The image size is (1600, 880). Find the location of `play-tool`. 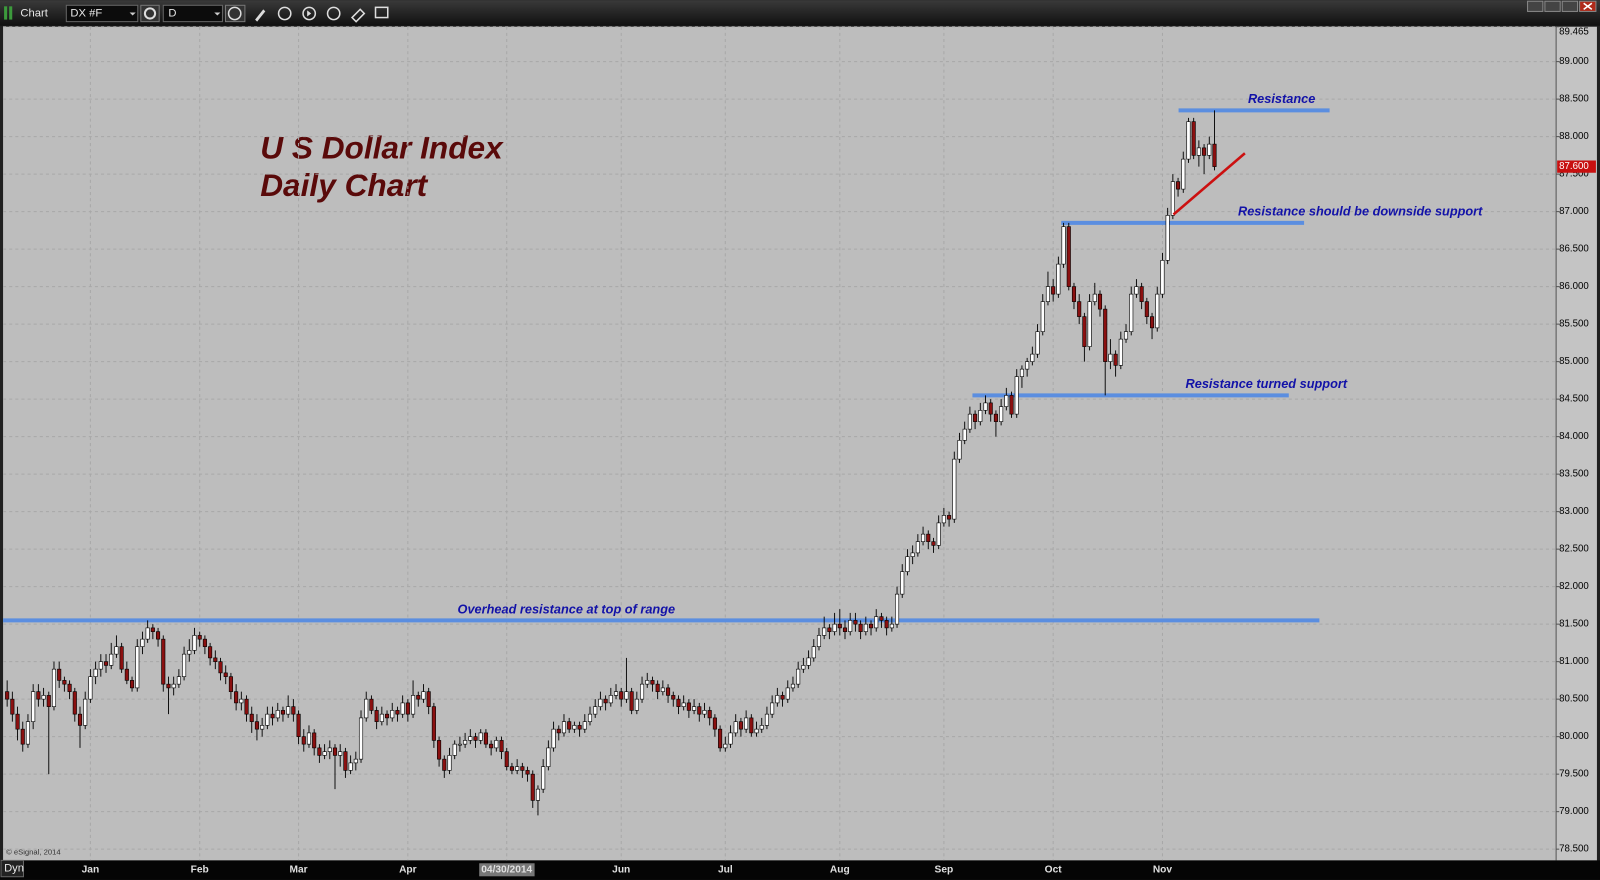

play-tool is located at coordinates (309, 13).